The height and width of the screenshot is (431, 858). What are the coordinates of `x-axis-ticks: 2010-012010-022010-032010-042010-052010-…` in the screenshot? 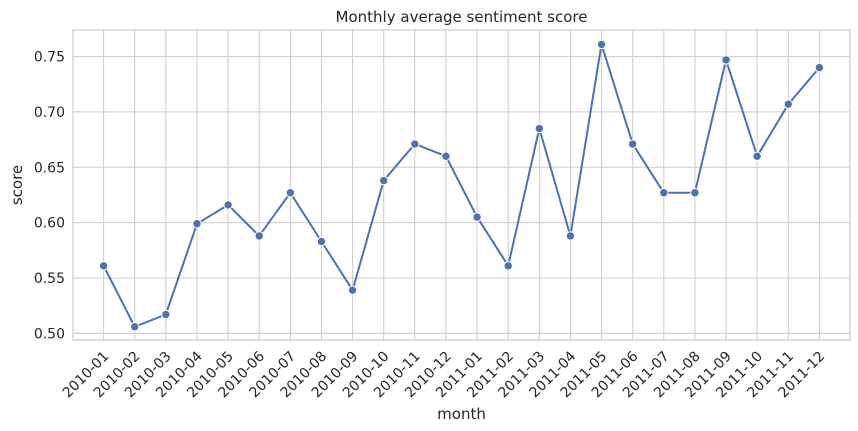 It's located at (444, 374).